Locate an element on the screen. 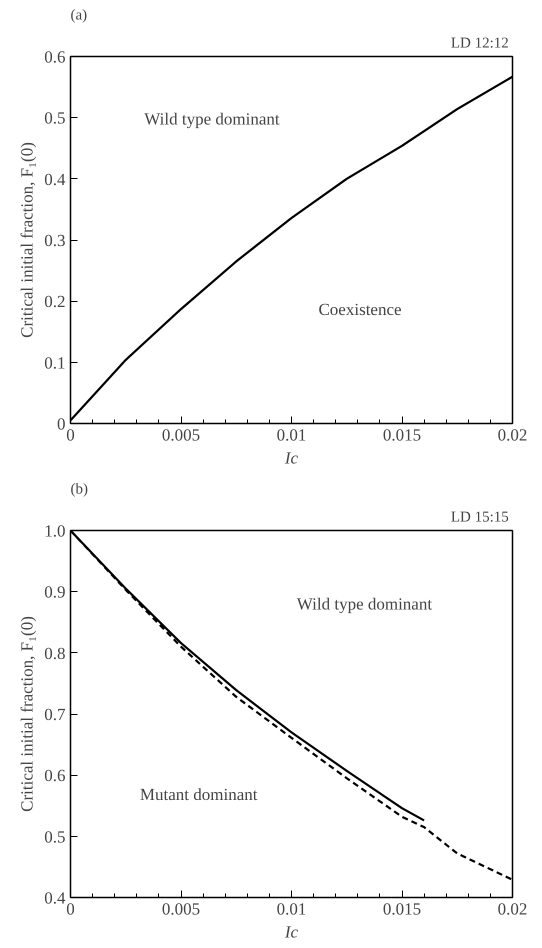 This screenshot has height=948, width=542. chart-subtitle: LD 15:15 is located at coordinates (479, 518).